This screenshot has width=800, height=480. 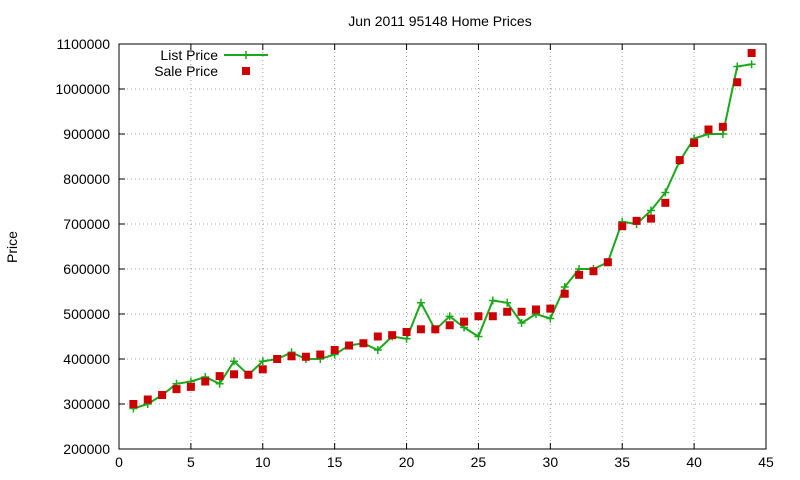 What do you see at coordinates (335, 462) in the screenshot?
I see `x-tick-label: 15` at bounding box center [335, 462].